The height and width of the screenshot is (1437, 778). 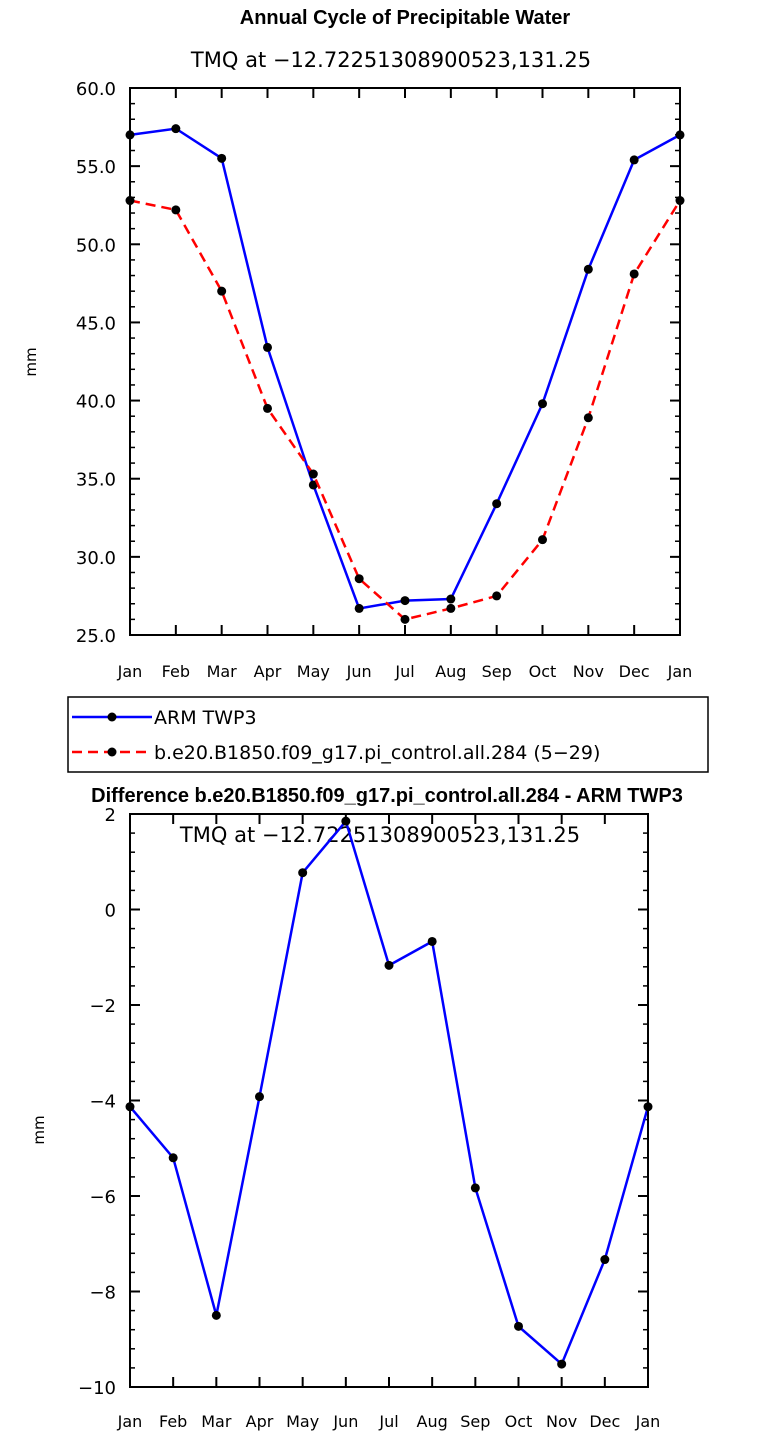 I want to click on c1-x-tick-label: Apr, so click(x=268, y=671).